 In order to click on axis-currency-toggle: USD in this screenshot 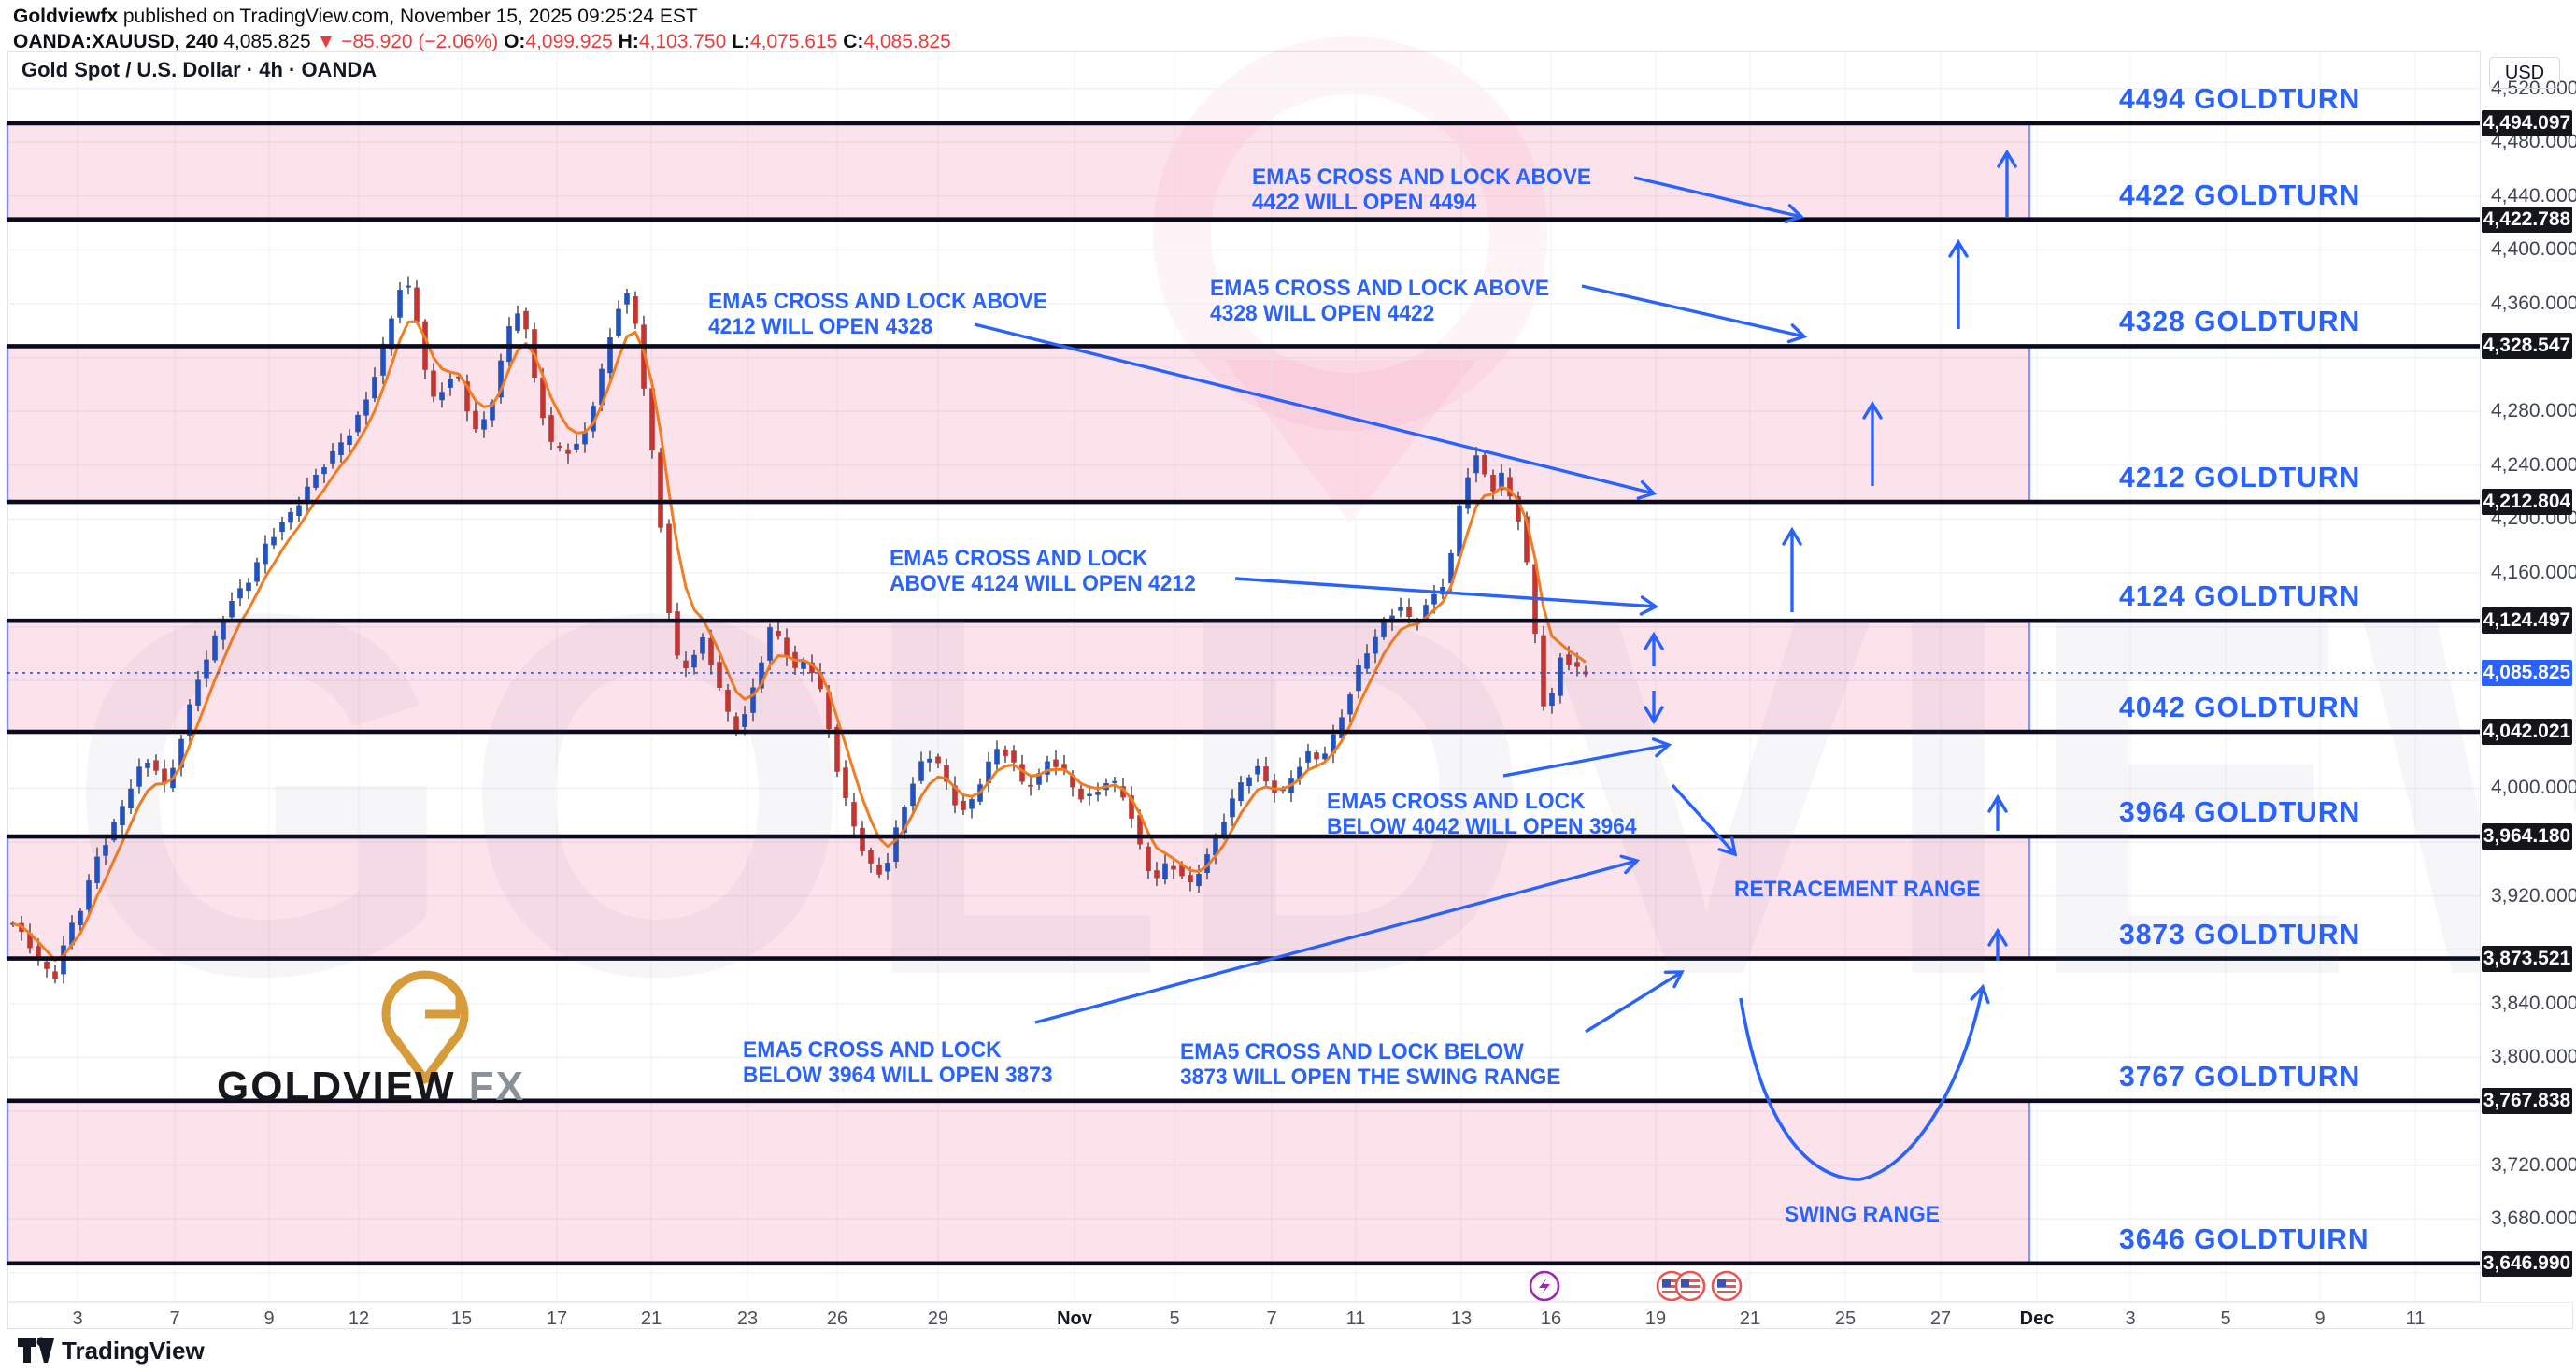, I will do `click(2524, 73)`.